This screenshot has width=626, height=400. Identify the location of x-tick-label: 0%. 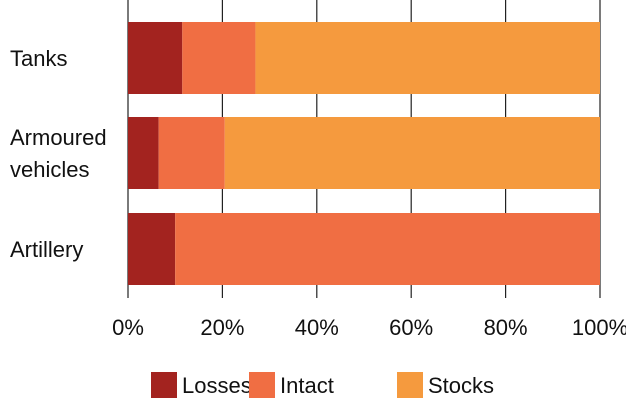
(128, 327).